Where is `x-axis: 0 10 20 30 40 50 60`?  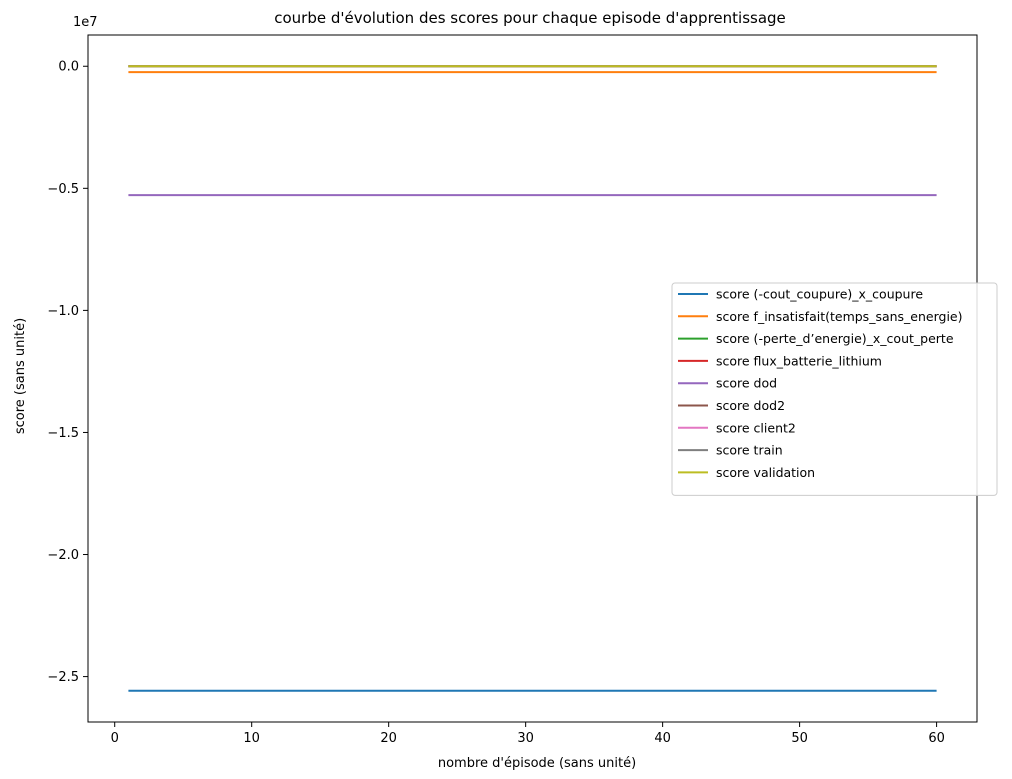
x-axis: 0 10 20 30 40 50 60 is located at coordinates (528, 734).